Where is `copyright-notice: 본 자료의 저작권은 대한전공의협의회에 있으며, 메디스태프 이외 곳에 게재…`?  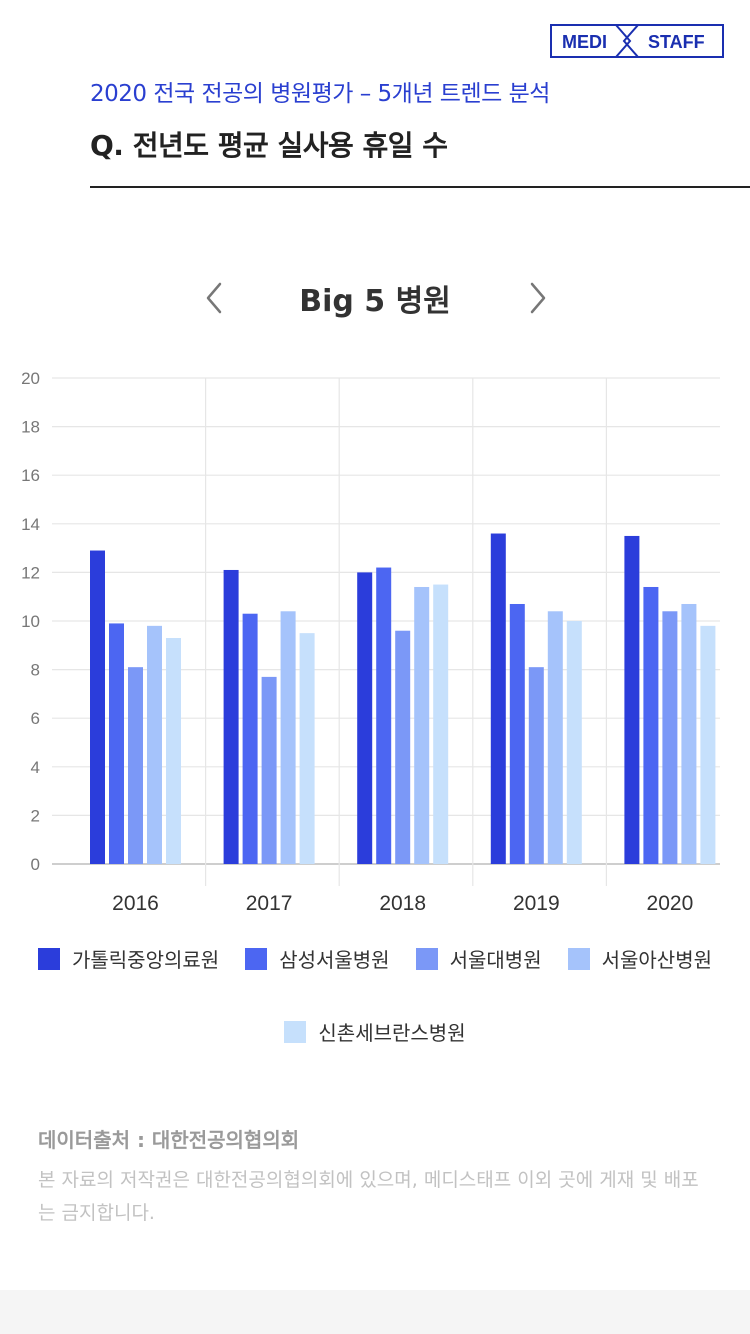 copyright-notice: 본 자료의 저작권은 대한전공의협의회에 있으며, 메디스태프 이외 곳에 게재… is located at coordinates (368, 1196).